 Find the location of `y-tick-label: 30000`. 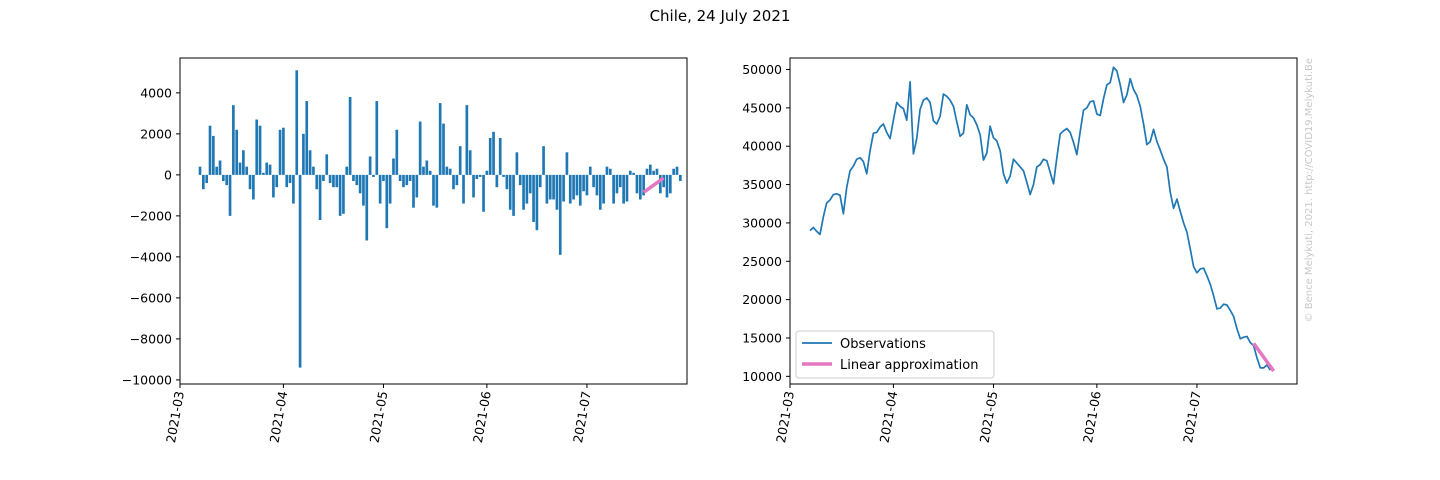

y-tick-label: 30000 is located at coordinates (762, 222).